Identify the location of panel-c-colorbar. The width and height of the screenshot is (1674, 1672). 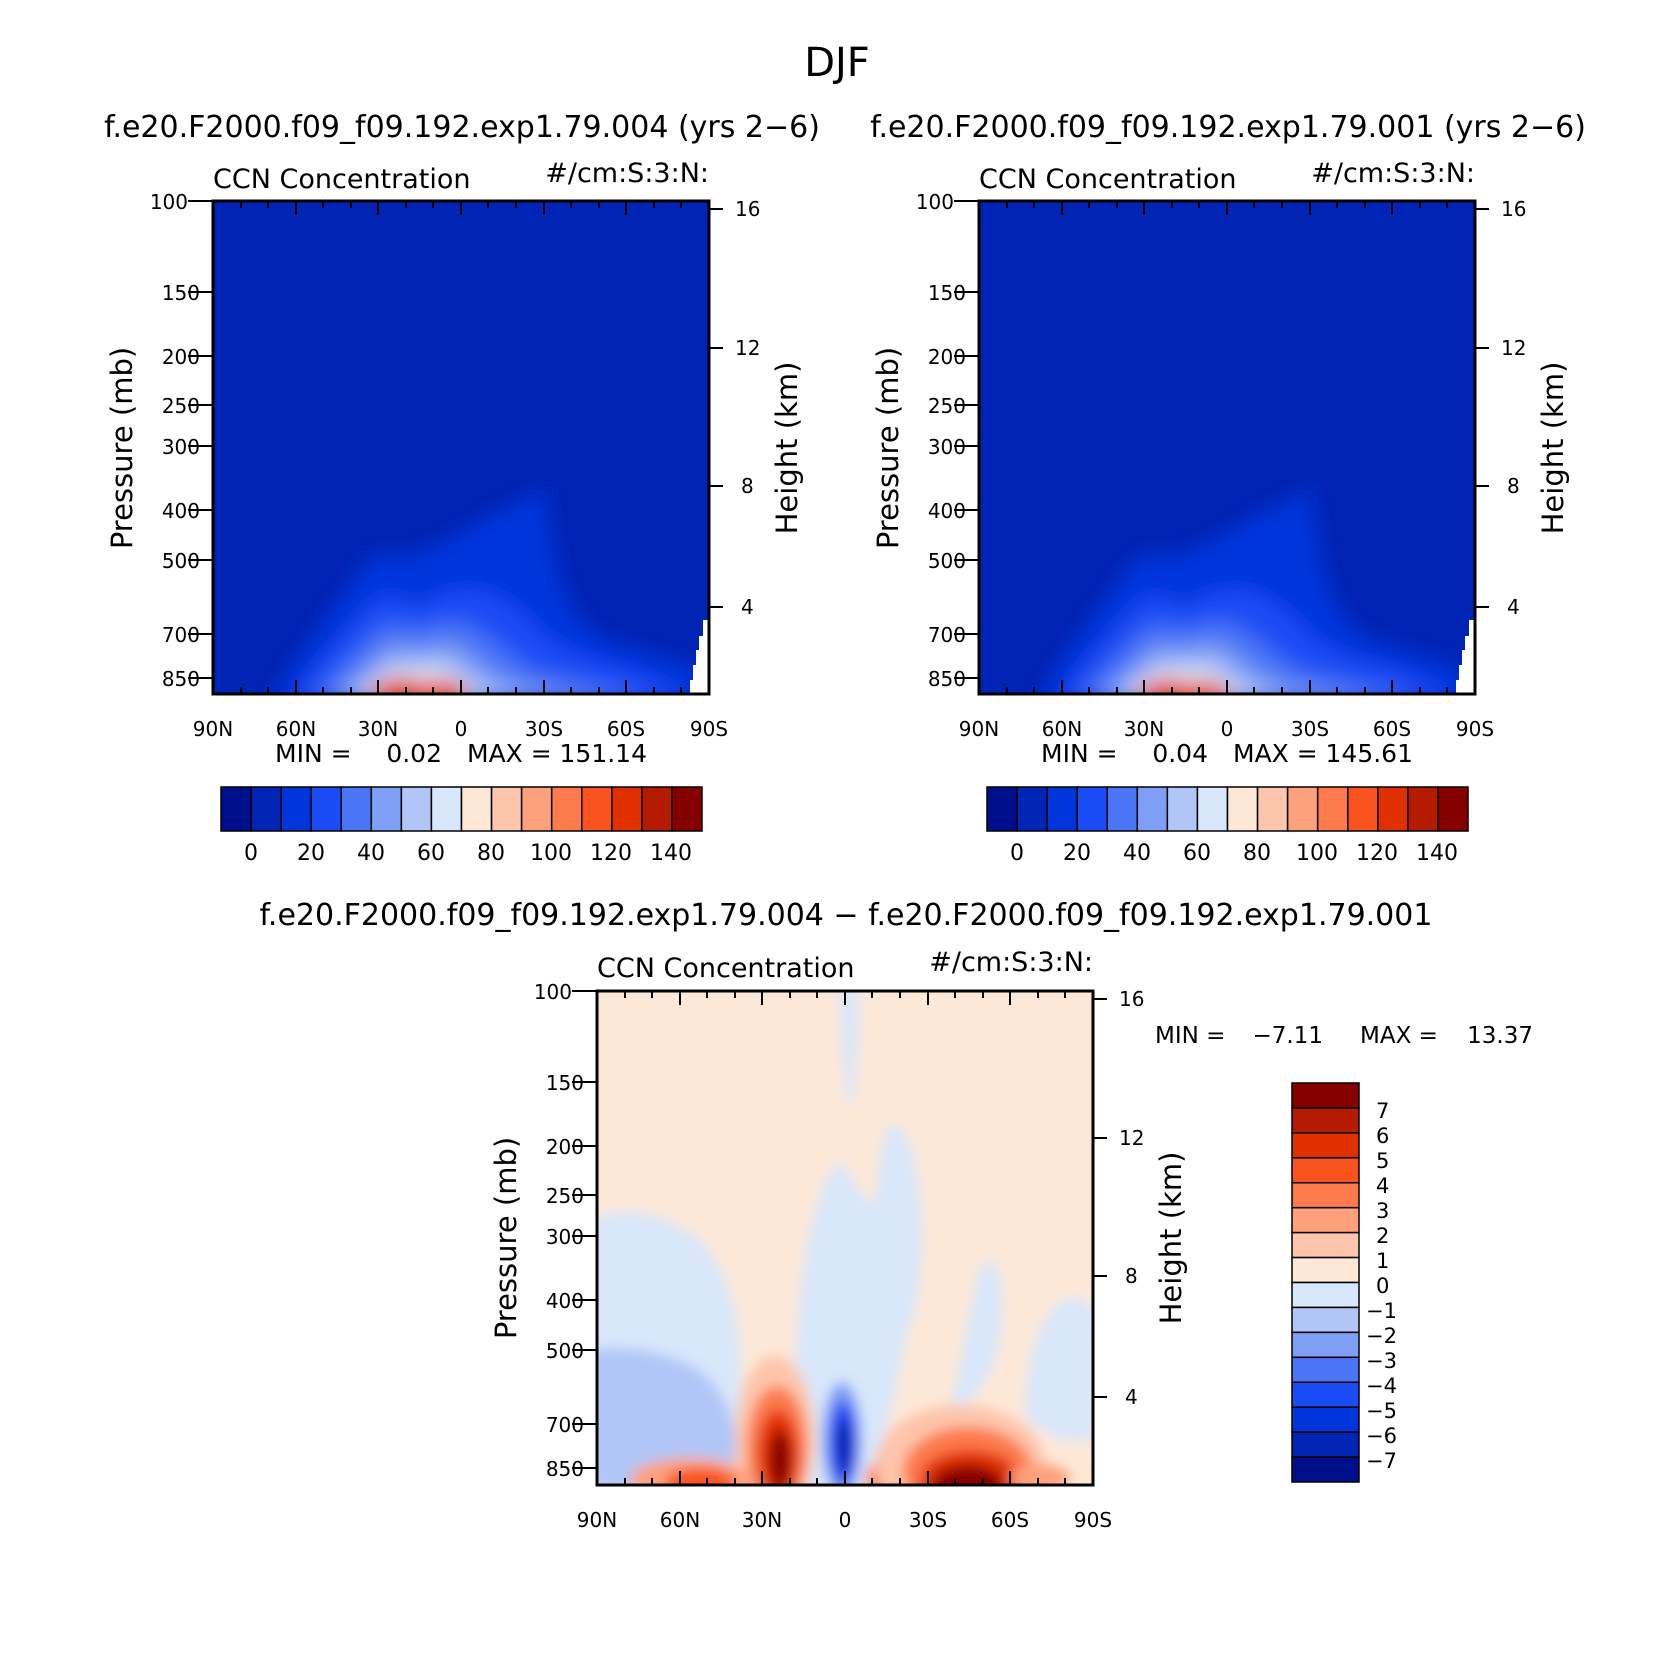
(1325, 1282).